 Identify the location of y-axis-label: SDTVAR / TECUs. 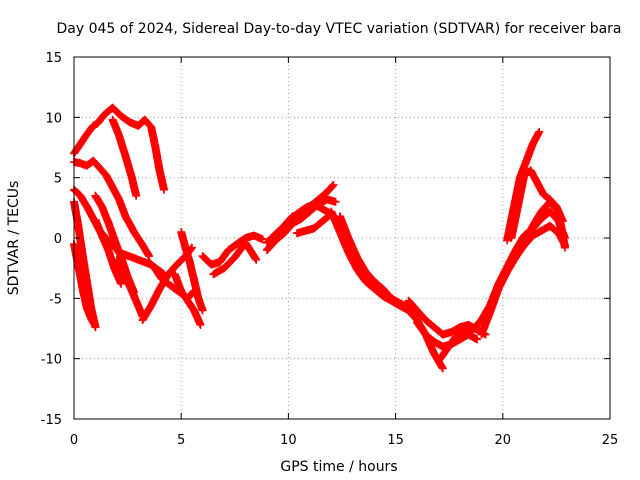
(14, 238).